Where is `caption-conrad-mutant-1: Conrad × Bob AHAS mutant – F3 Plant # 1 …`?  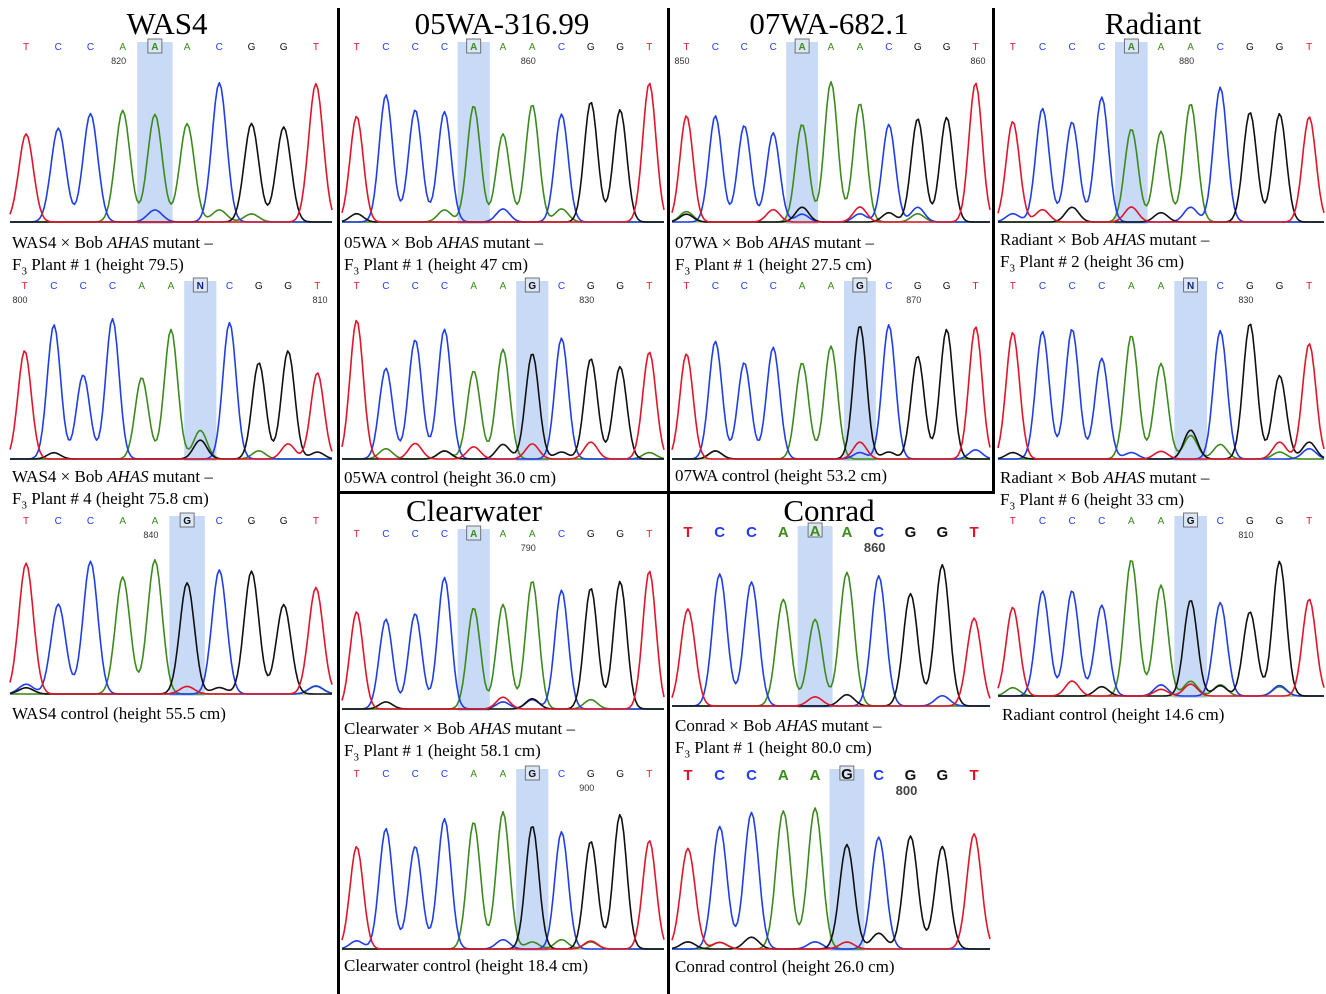
caption-conrad-mutant-1: Conrad × Bob AHAS mutant – F3 Plant # 1 … is located at coordinates (778, 738).